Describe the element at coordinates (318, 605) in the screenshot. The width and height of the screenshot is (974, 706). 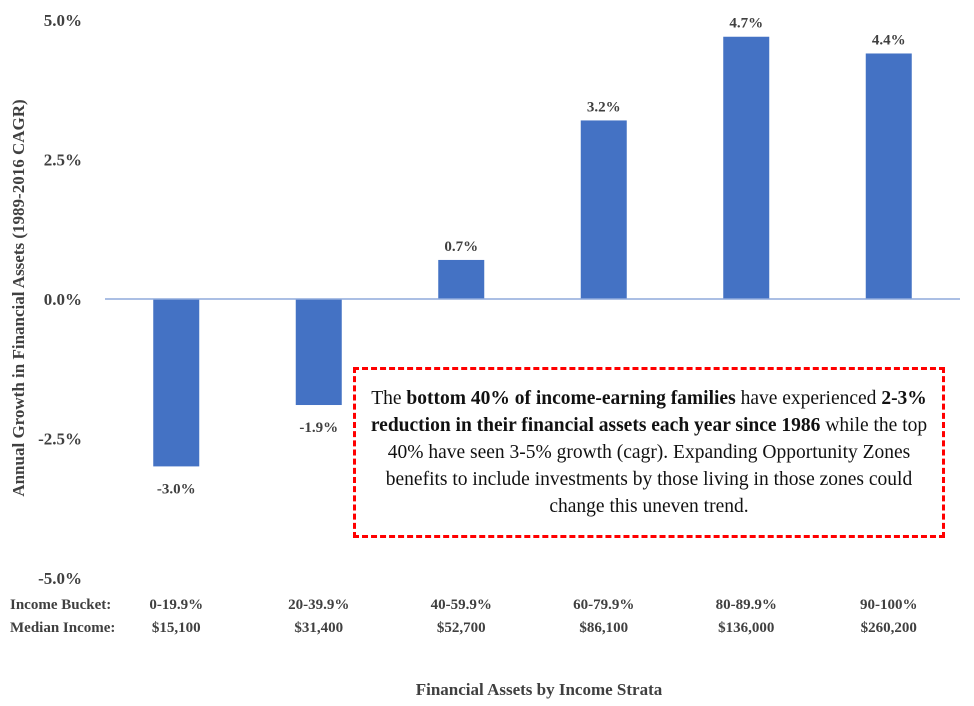
I see `x-category-label: 20-39.9%` at that location.